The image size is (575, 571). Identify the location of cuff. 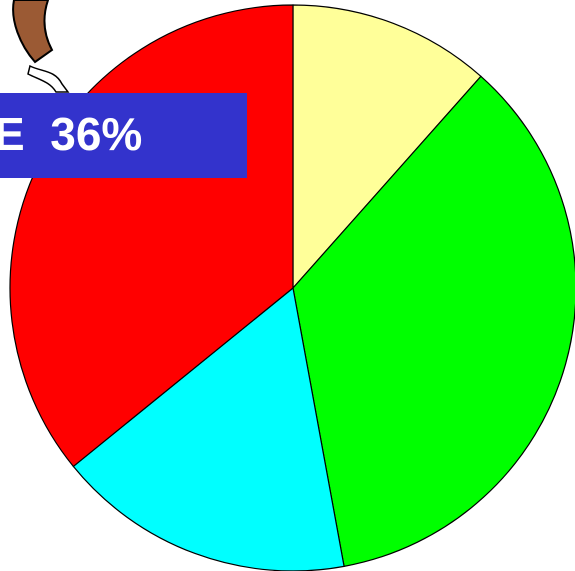
(48, 78).